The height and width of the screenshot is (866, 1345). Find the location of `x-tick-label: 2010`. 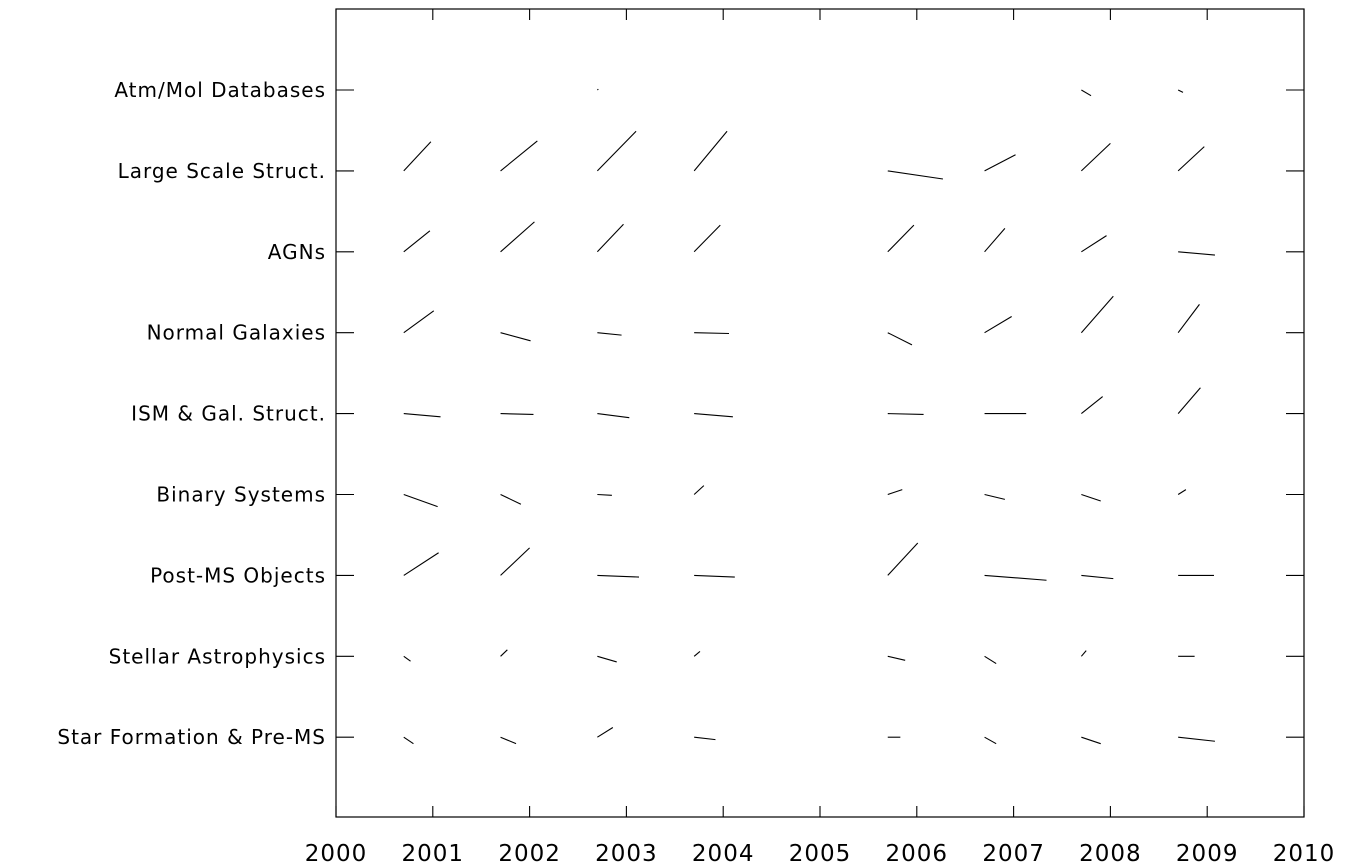

x-tick-label: 2010 is located at coordinates (1304, 853).